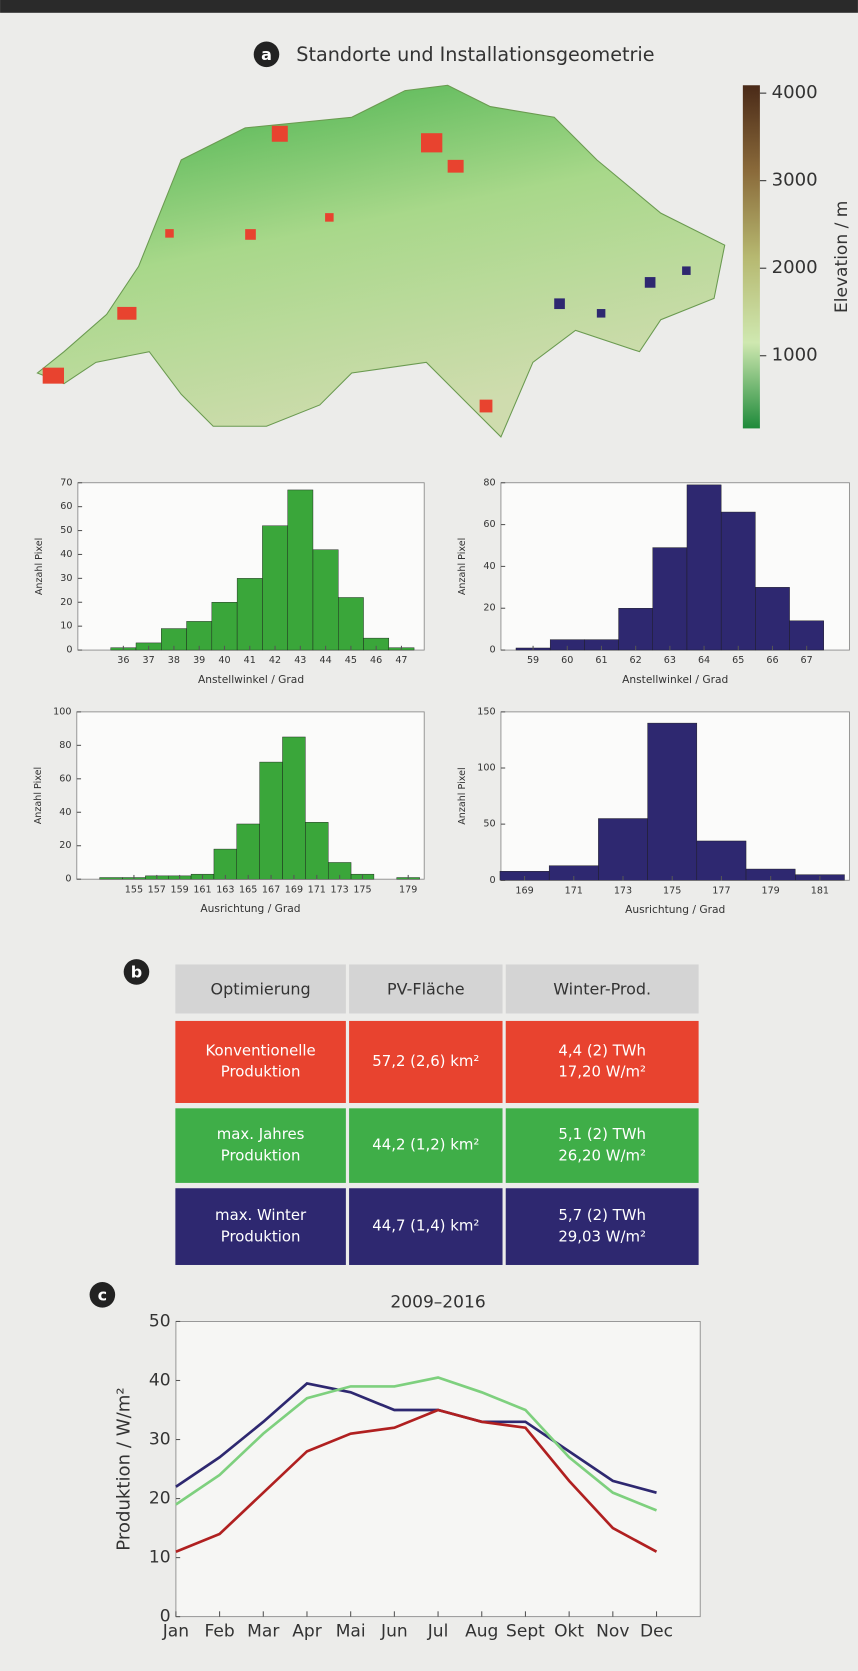  I want to click on x-tick-label: 171, so click(317, 889).